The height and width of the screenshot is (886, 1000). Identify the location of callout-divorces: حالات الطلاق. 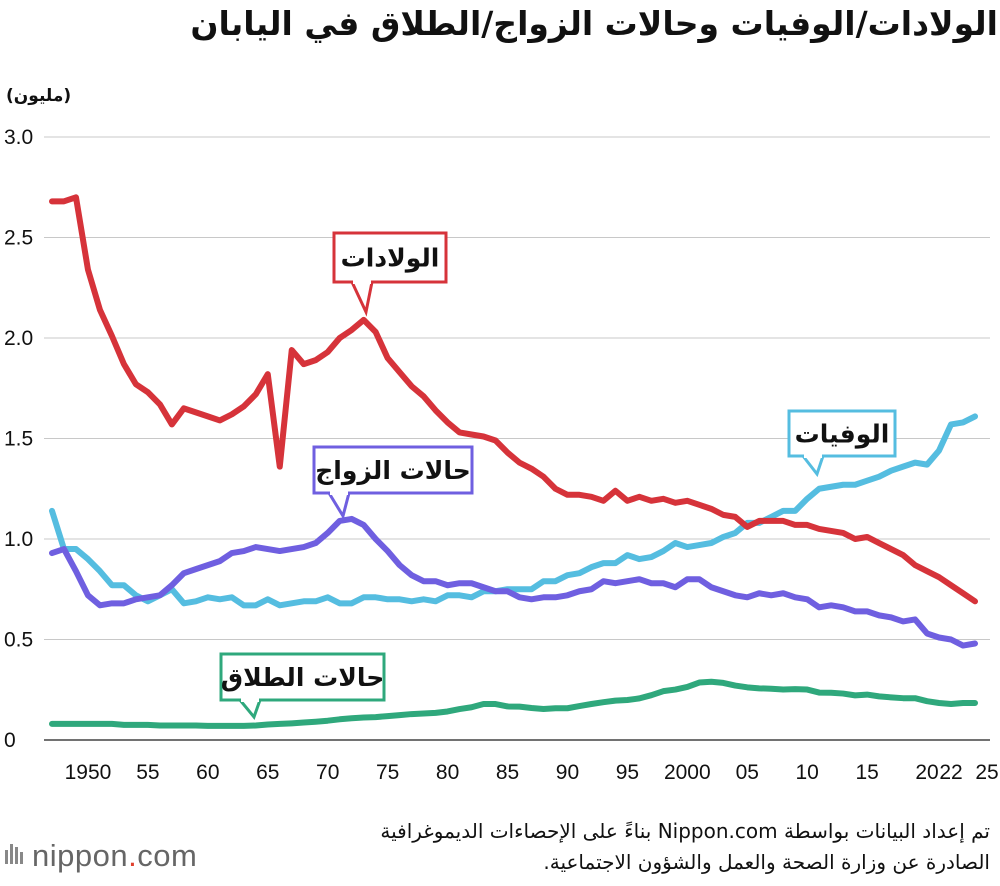
(302, 686).